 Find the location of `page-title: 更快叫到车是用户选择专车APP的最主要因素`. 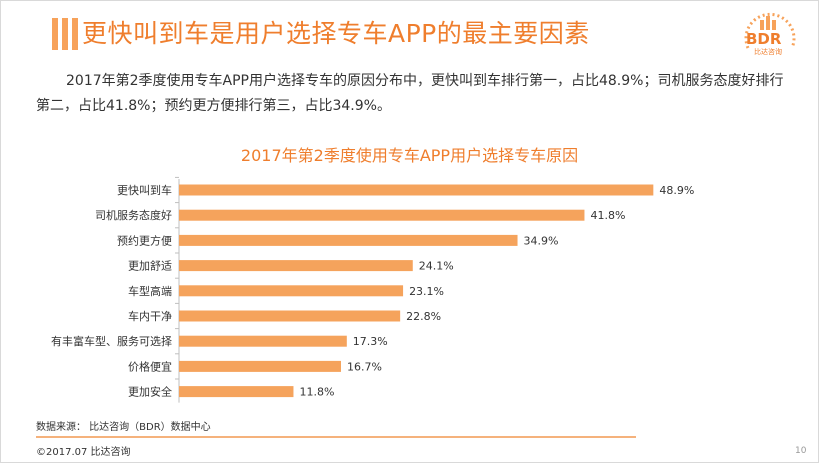

page-title: 更快叫到车是用户选择专车APP的最主要因素 is located at coordinates (336, 33).